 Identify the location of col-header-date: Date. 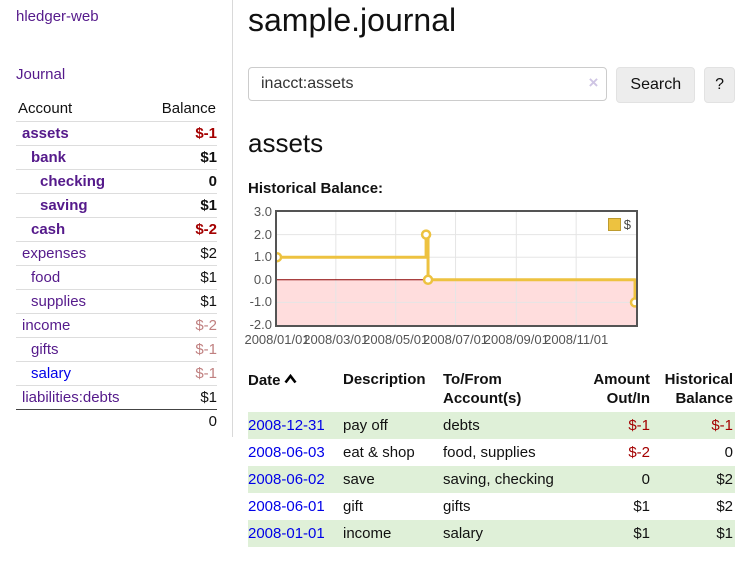
(295, 389).